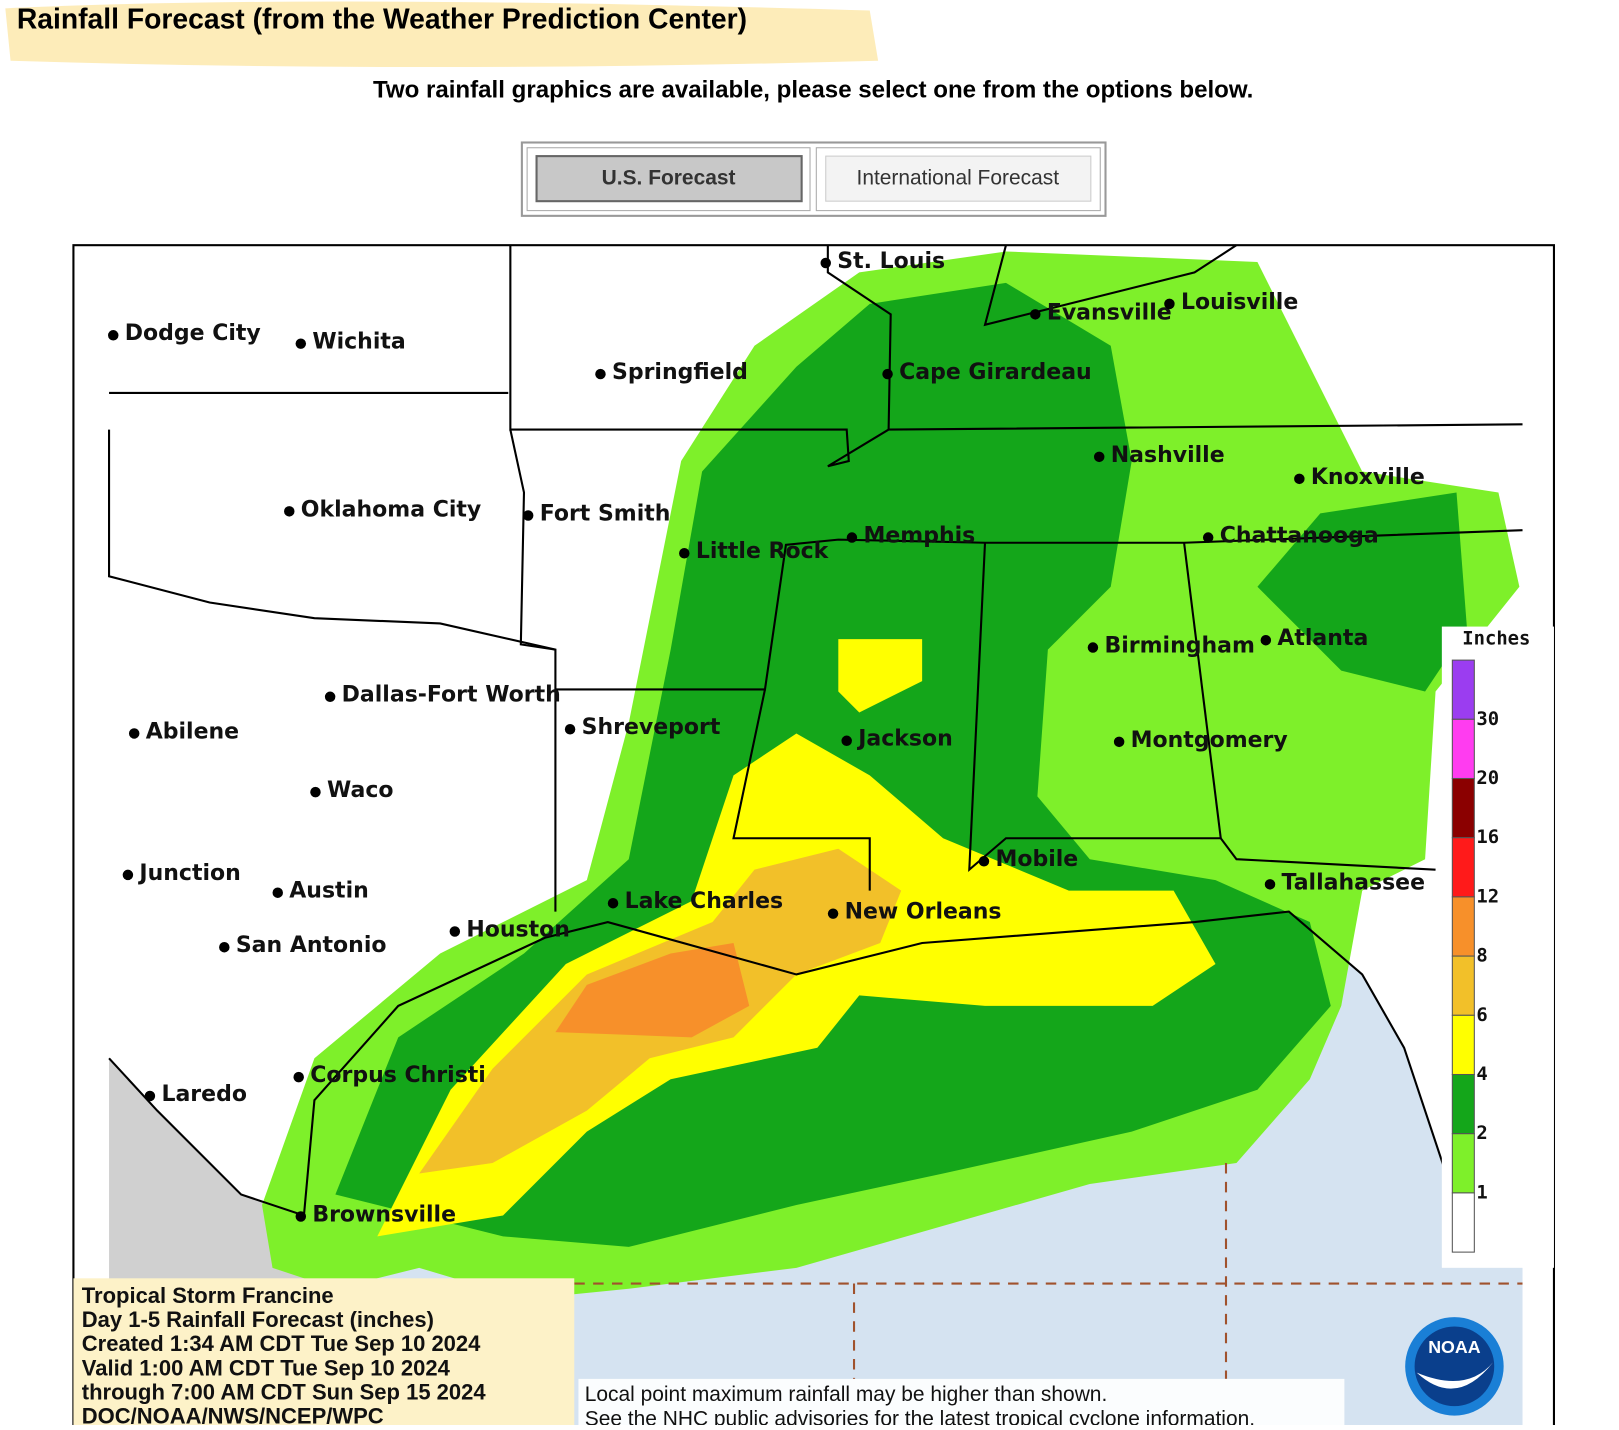 The width and height of the screenshot is (1619, 1430). I want to click on city-label: Knoxville, so click(1368, 477).